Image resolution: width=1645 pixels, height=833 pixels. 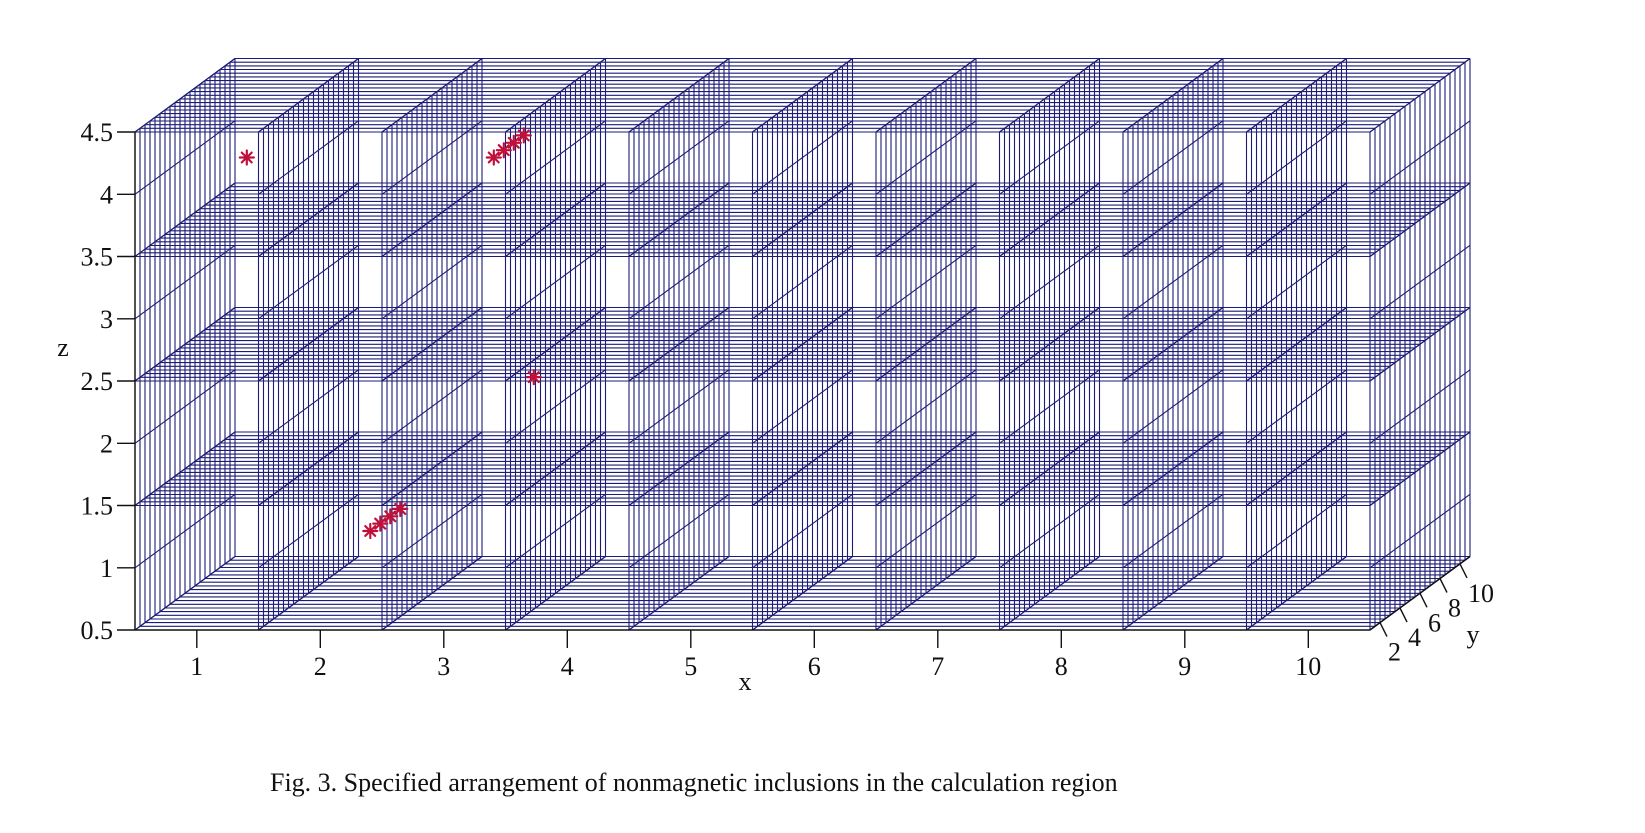 What do you see at coordinates (1454, 608) in the screenshot?
I see `y-tick-label: 8` at bounding box center [1454, 608].